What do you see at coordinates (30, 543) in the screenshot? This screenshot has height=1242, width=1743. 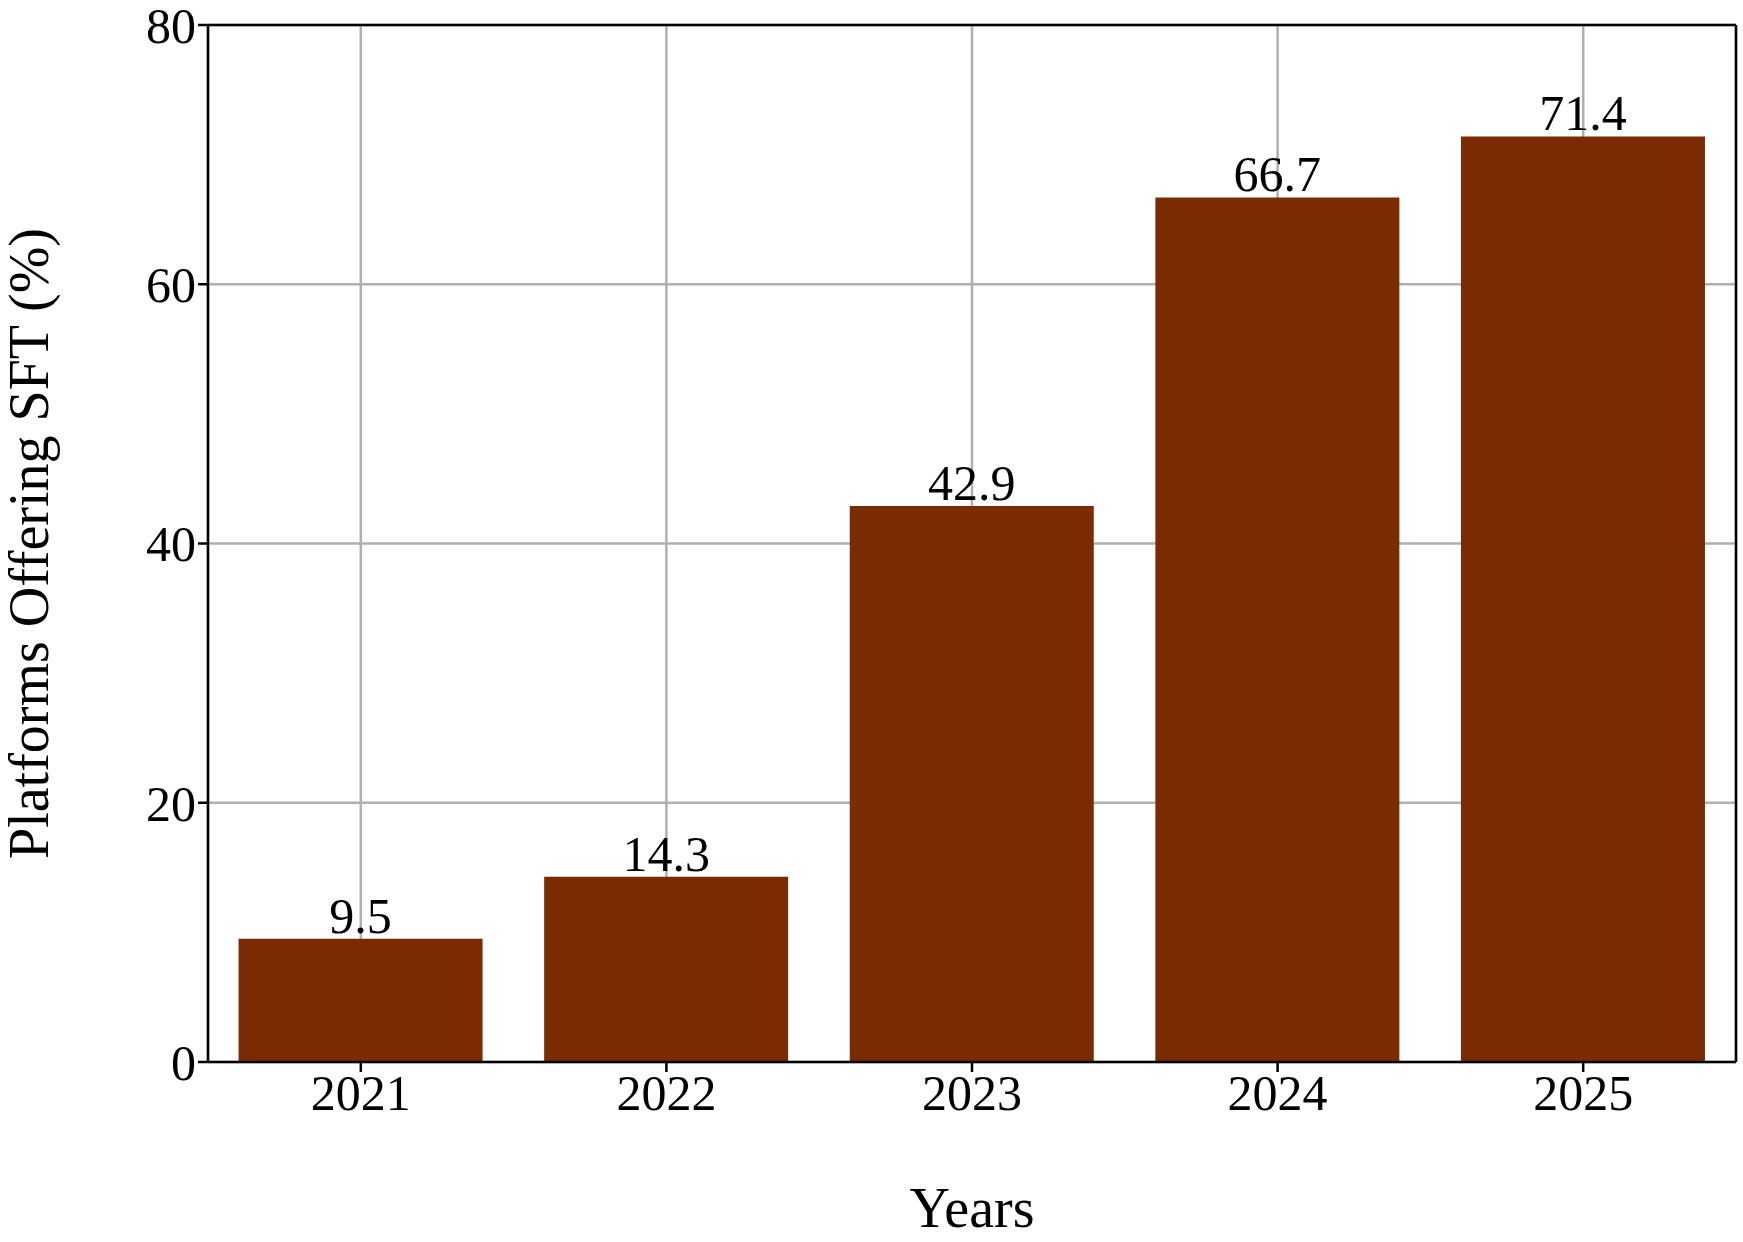 I see `y-axis-title: Platforms Offering SFT (%)` at bounding box center [30, 543].